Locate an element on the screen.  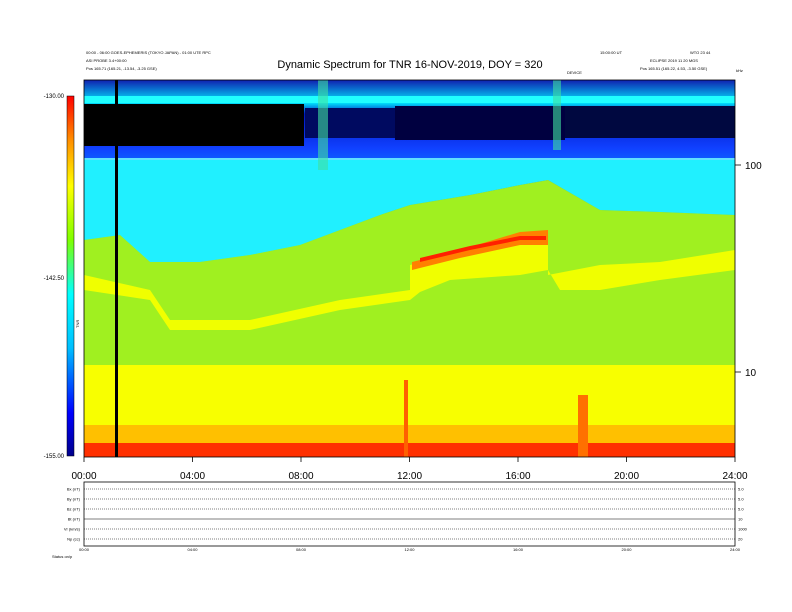
corner-label: kHz is located at coordinates (739, 70).